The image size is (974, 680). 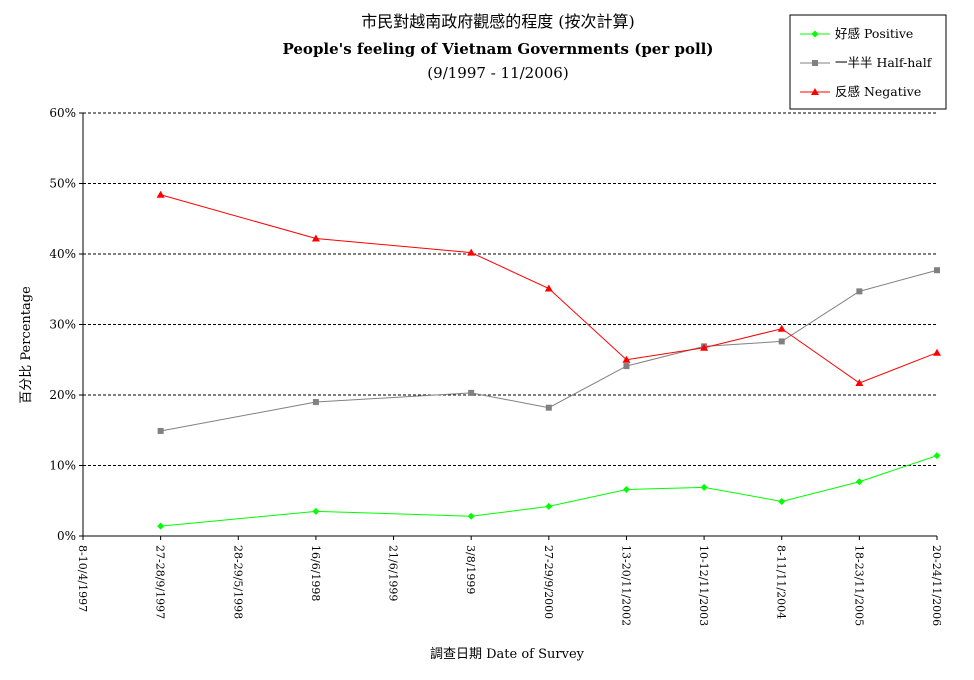 What do you see at coordinates (507, 654) in the screenshot?
I see `x-axis-title: 調查日期 Date of Survey` at bounding box center [507, 654].